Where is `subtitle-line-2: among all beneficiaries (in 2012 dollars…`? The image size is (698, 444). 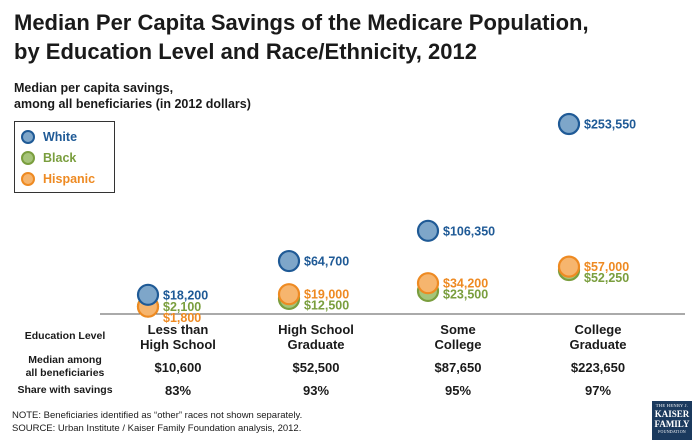 subtitle-line-2: among all beneficiaries (in 2012 dollars… is located at coordinates (132, 104).